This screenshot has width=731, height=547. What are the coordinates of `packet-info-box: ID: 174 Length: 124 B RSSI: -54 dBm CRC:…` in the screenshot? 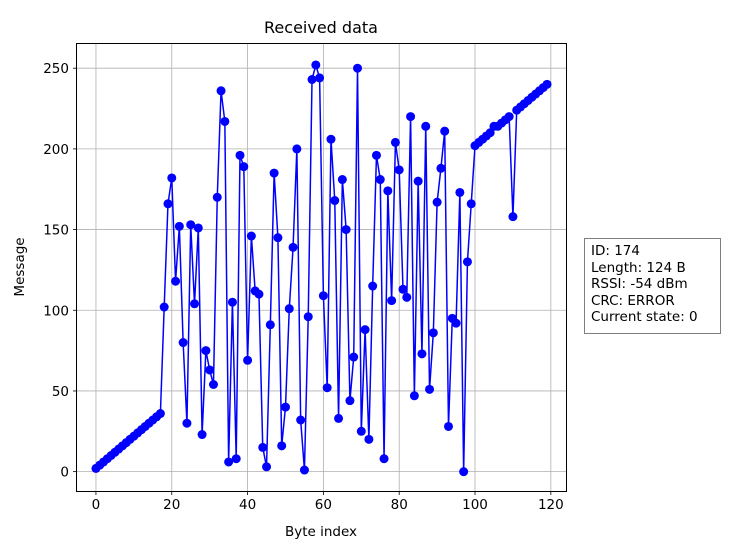 It's located at (652, 286).